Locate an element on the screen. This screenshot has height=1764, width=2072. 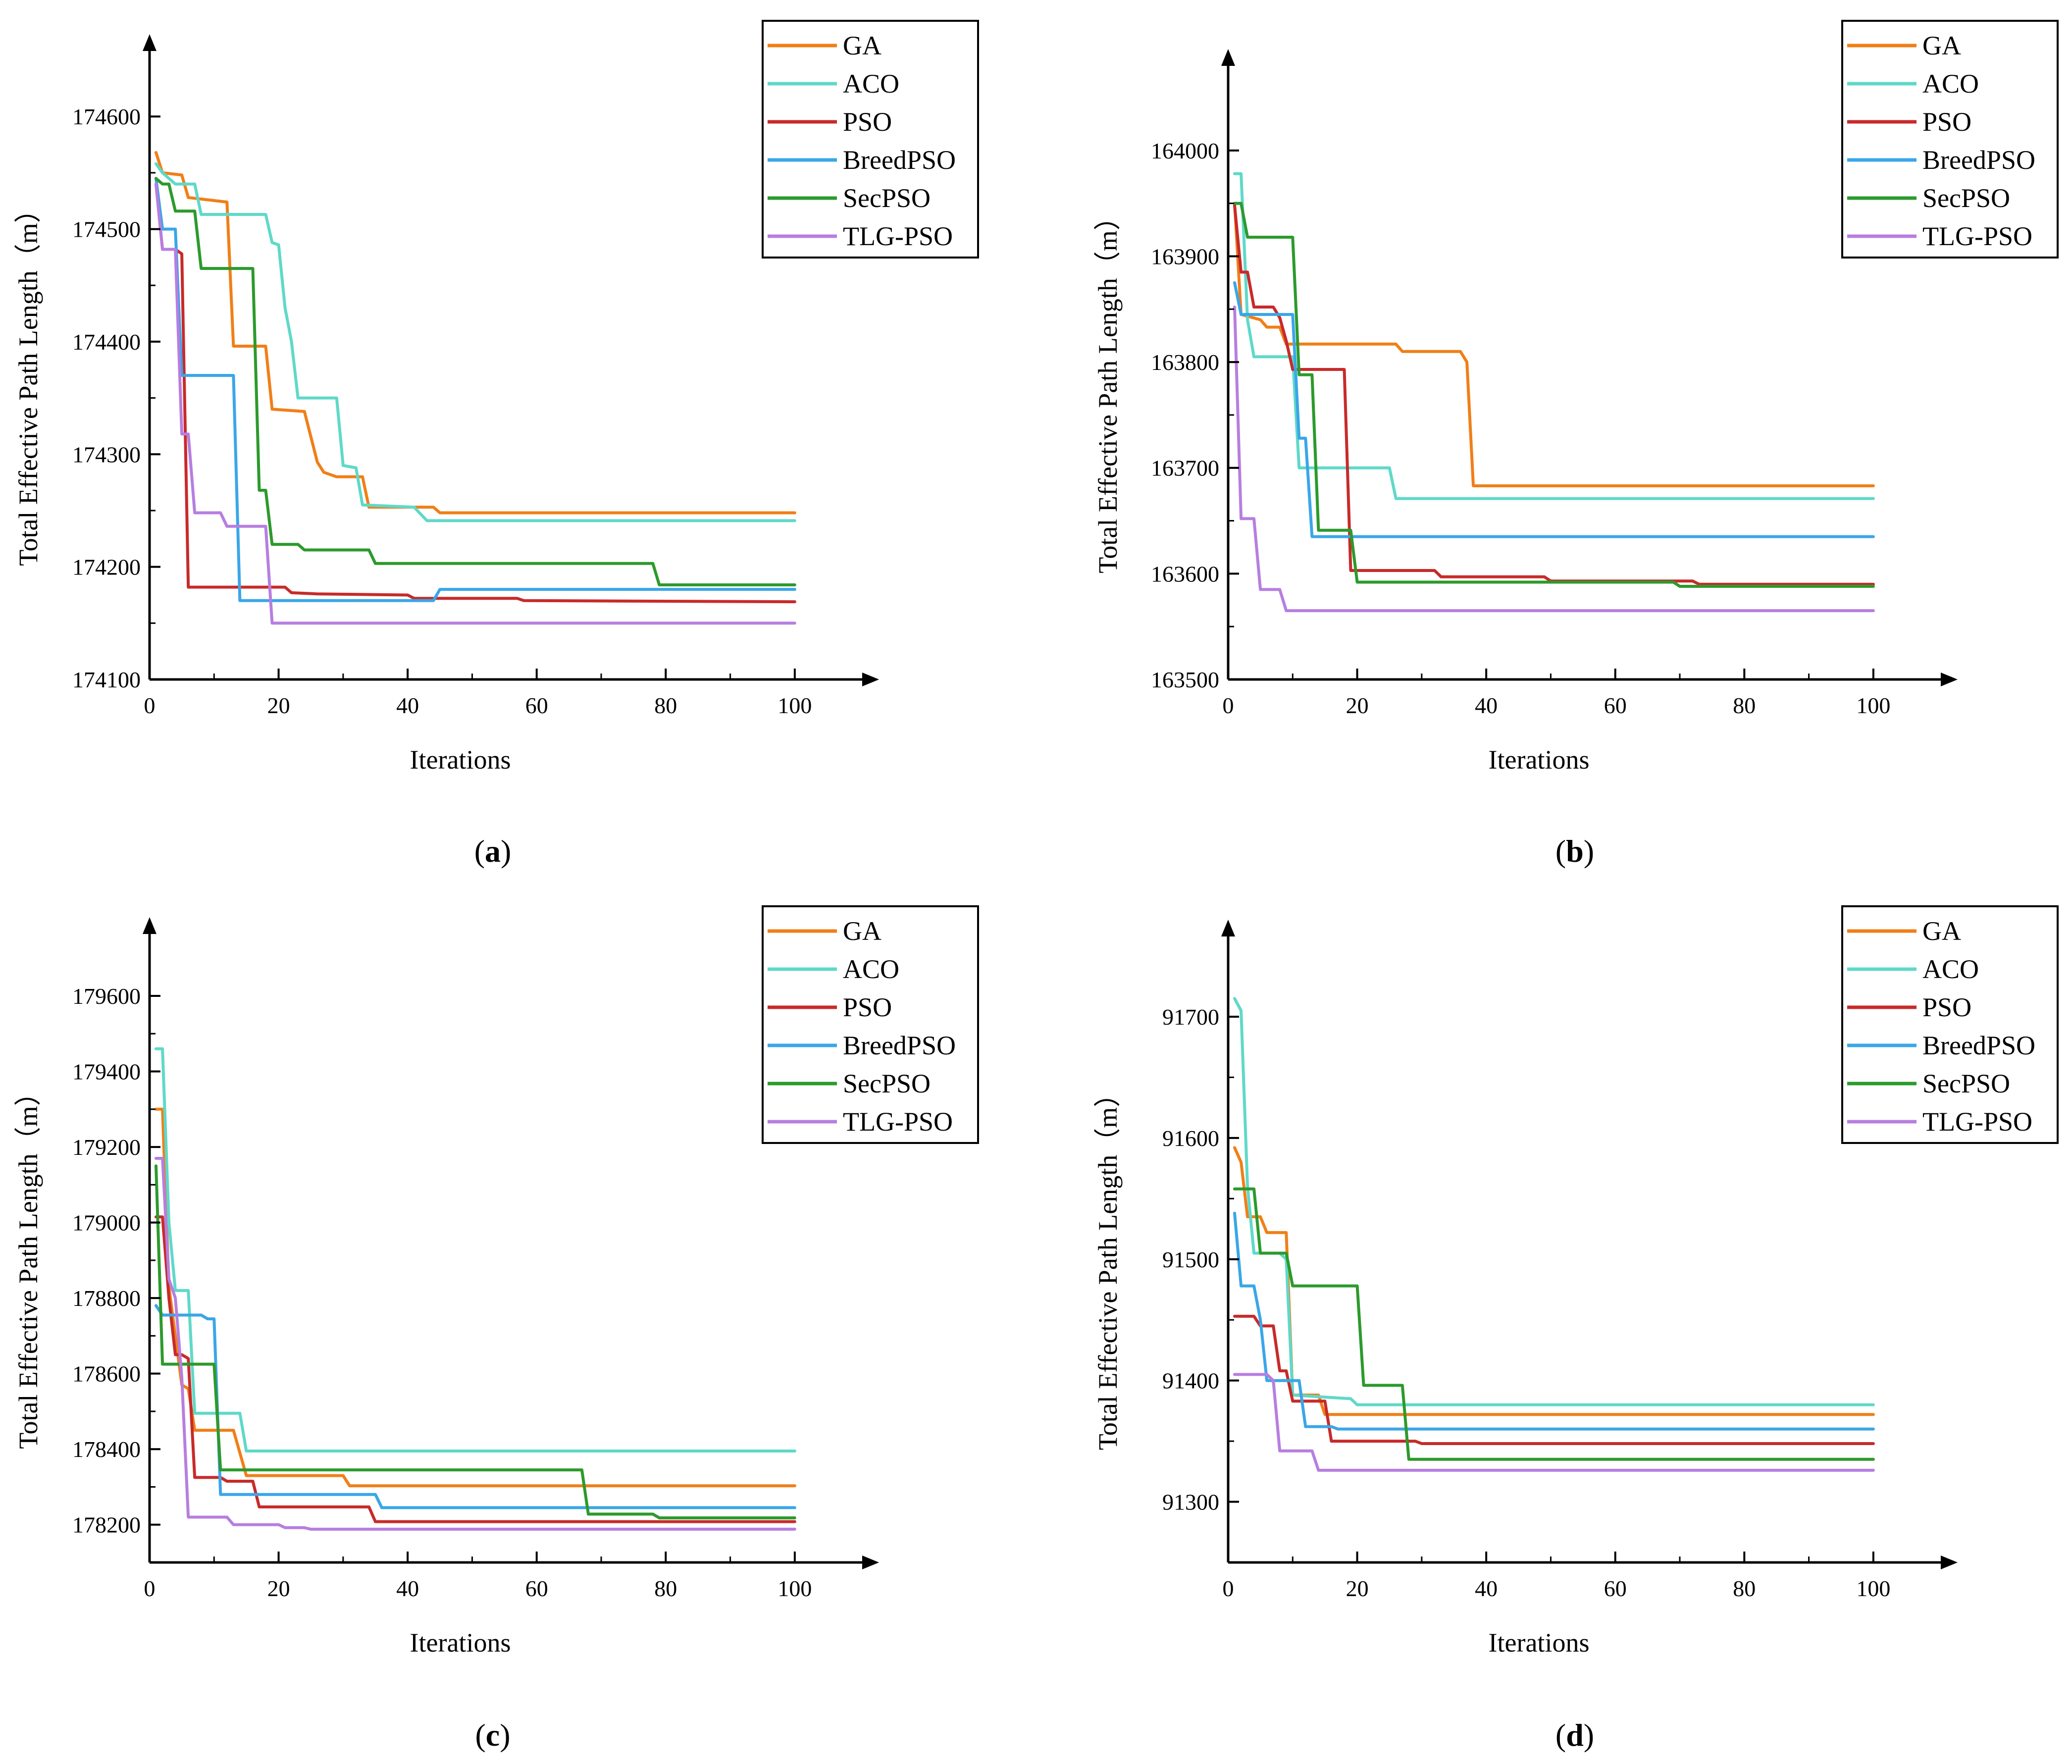
y-tick-label: 91700 is located at coordinates (1190, 1017).